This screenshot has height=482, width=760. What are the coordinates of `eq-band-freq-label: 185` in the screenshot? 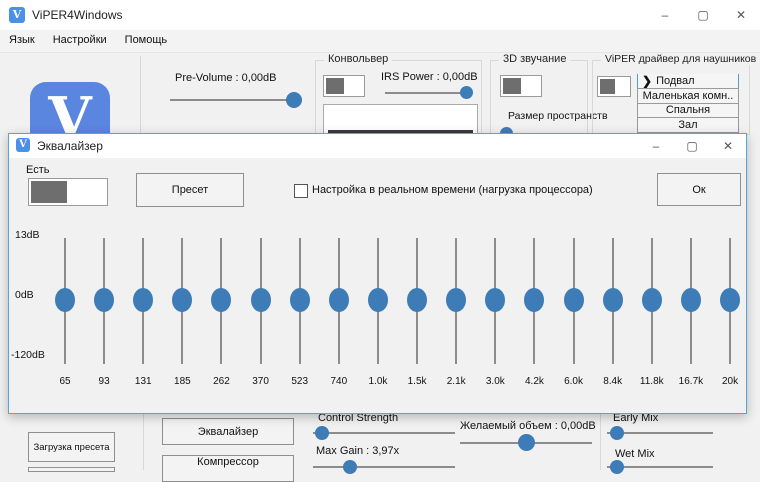 It's located at (182, 381).